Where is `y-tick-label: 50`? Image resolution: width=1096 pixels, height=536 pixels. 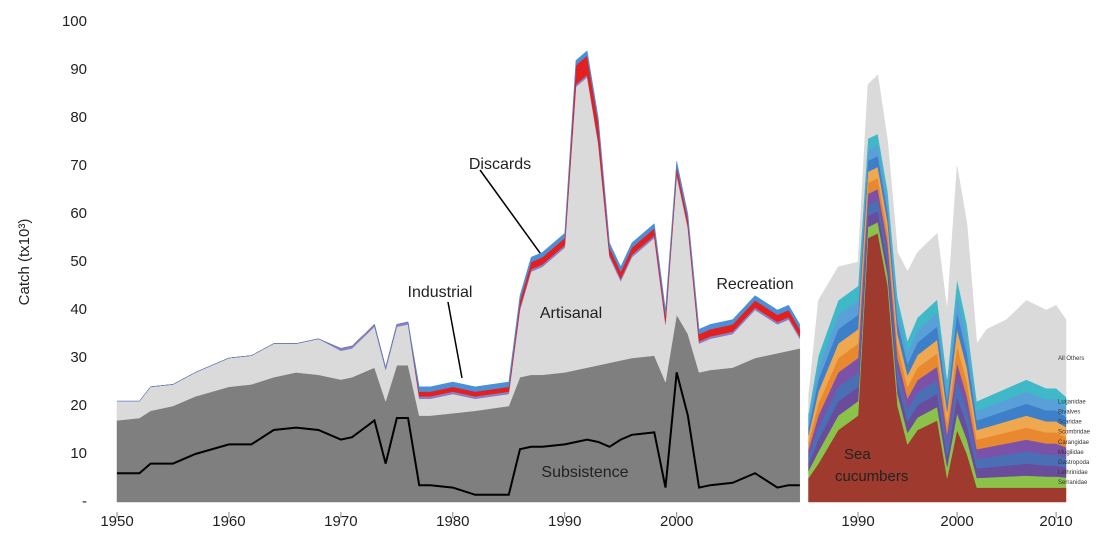
y-tick-label: 50 is located at coordinates (78, 261).